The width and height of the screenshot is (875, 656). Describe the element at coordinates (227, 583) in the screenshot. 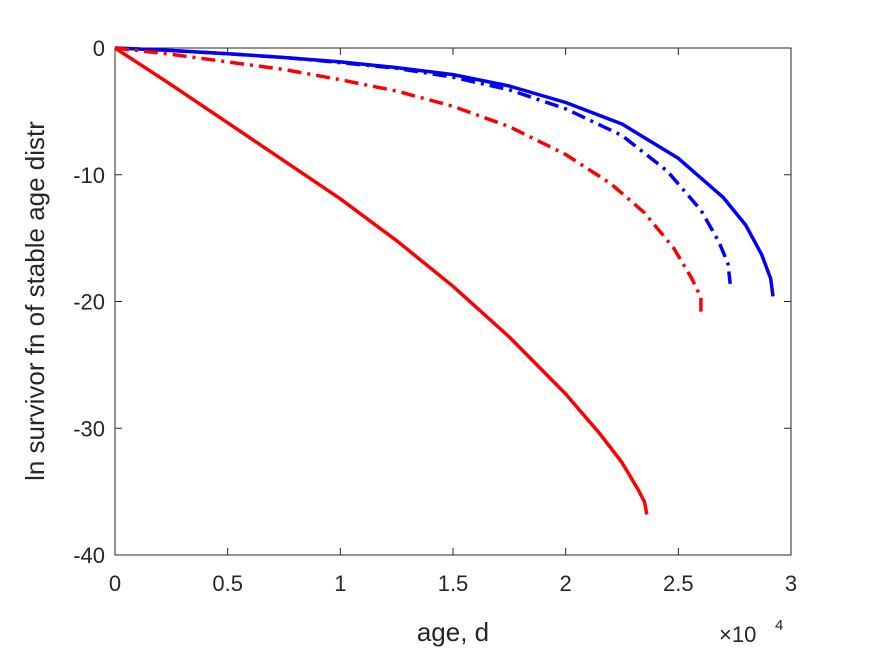

I see `x-tick-label: 0.5` at that location.